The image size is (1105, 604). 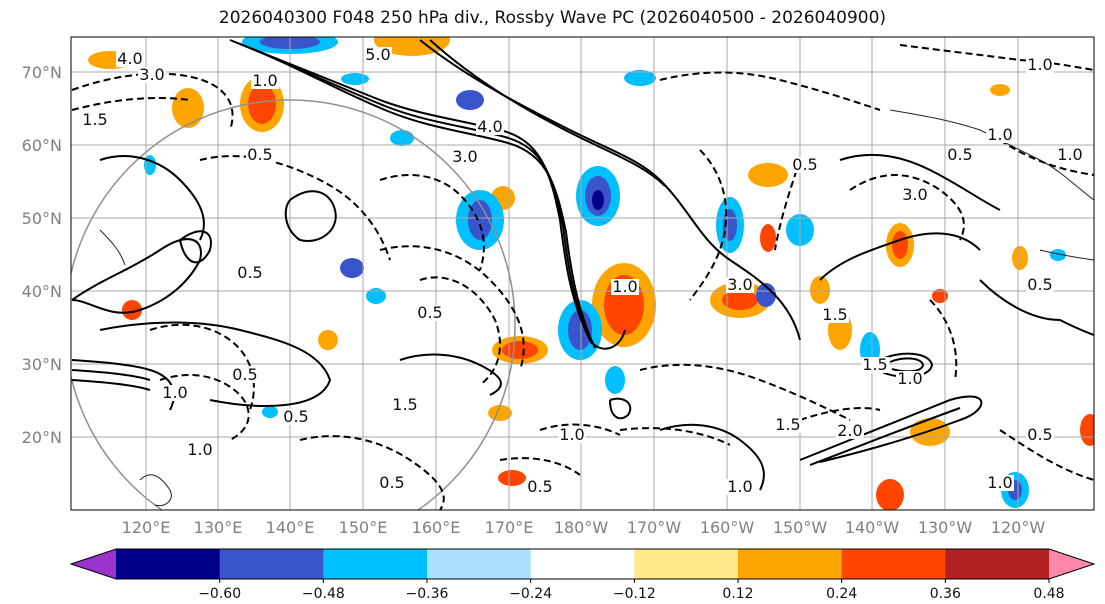 I want to click on colorbar-tick-label: 0.48, so click(x=1048, y=594).